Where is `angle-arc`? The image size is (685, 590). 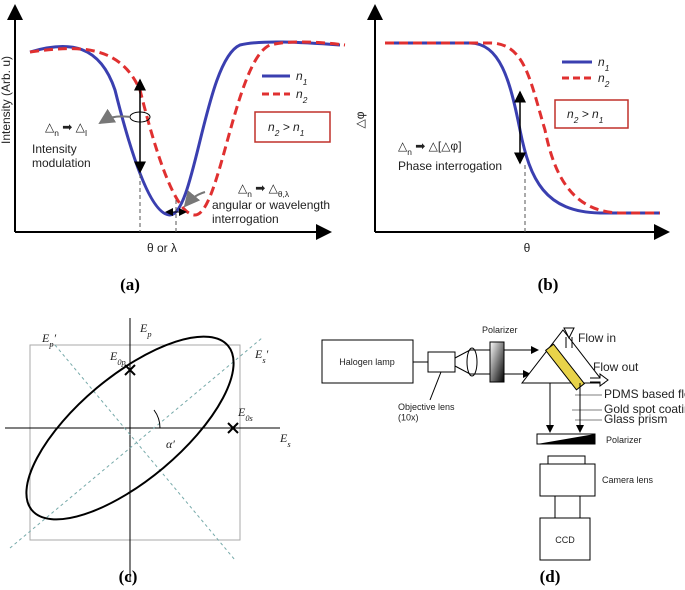 angle-arc is located at coordinates (157, 419).